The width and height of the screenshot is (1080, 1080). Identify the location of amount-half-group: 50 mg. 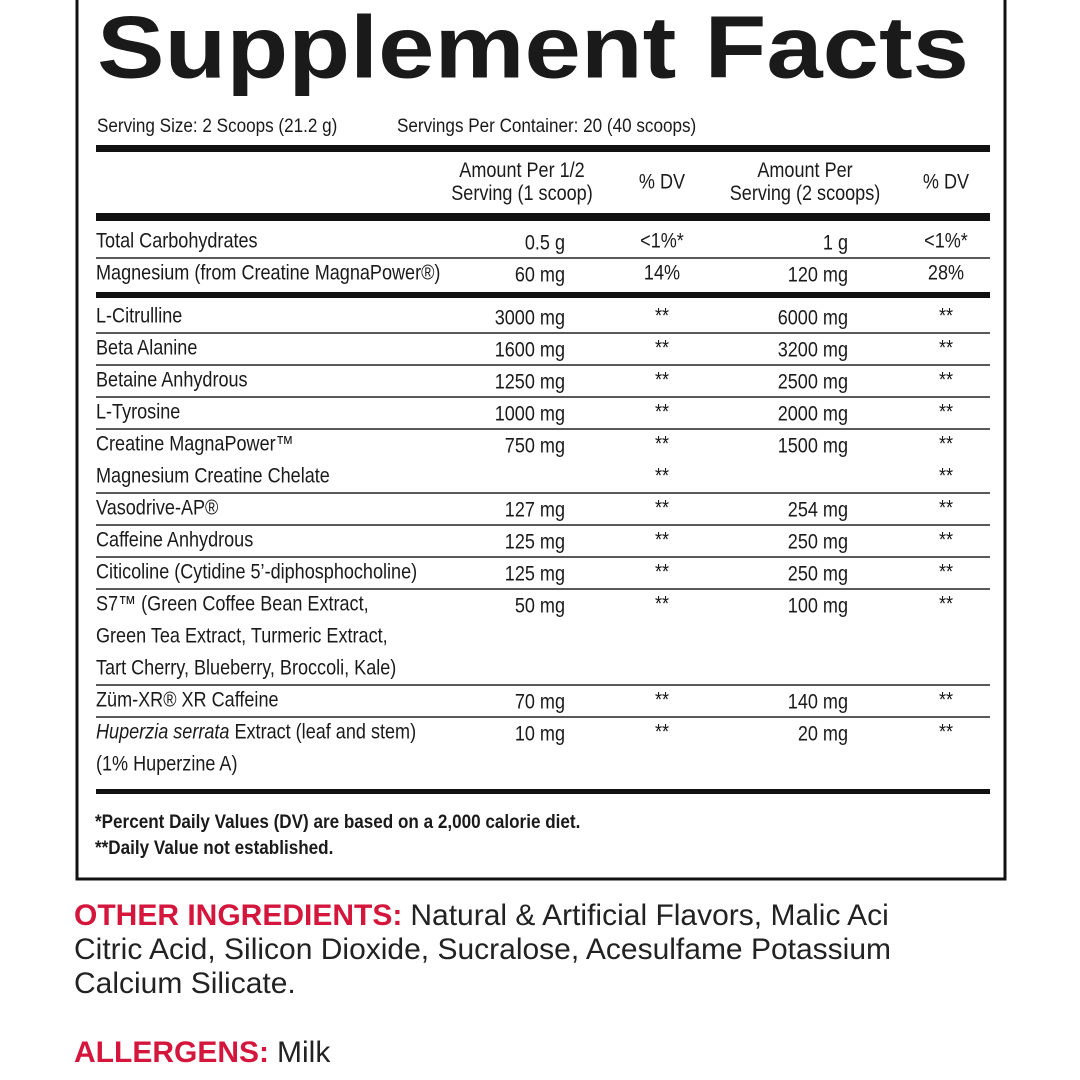
(540, 606).